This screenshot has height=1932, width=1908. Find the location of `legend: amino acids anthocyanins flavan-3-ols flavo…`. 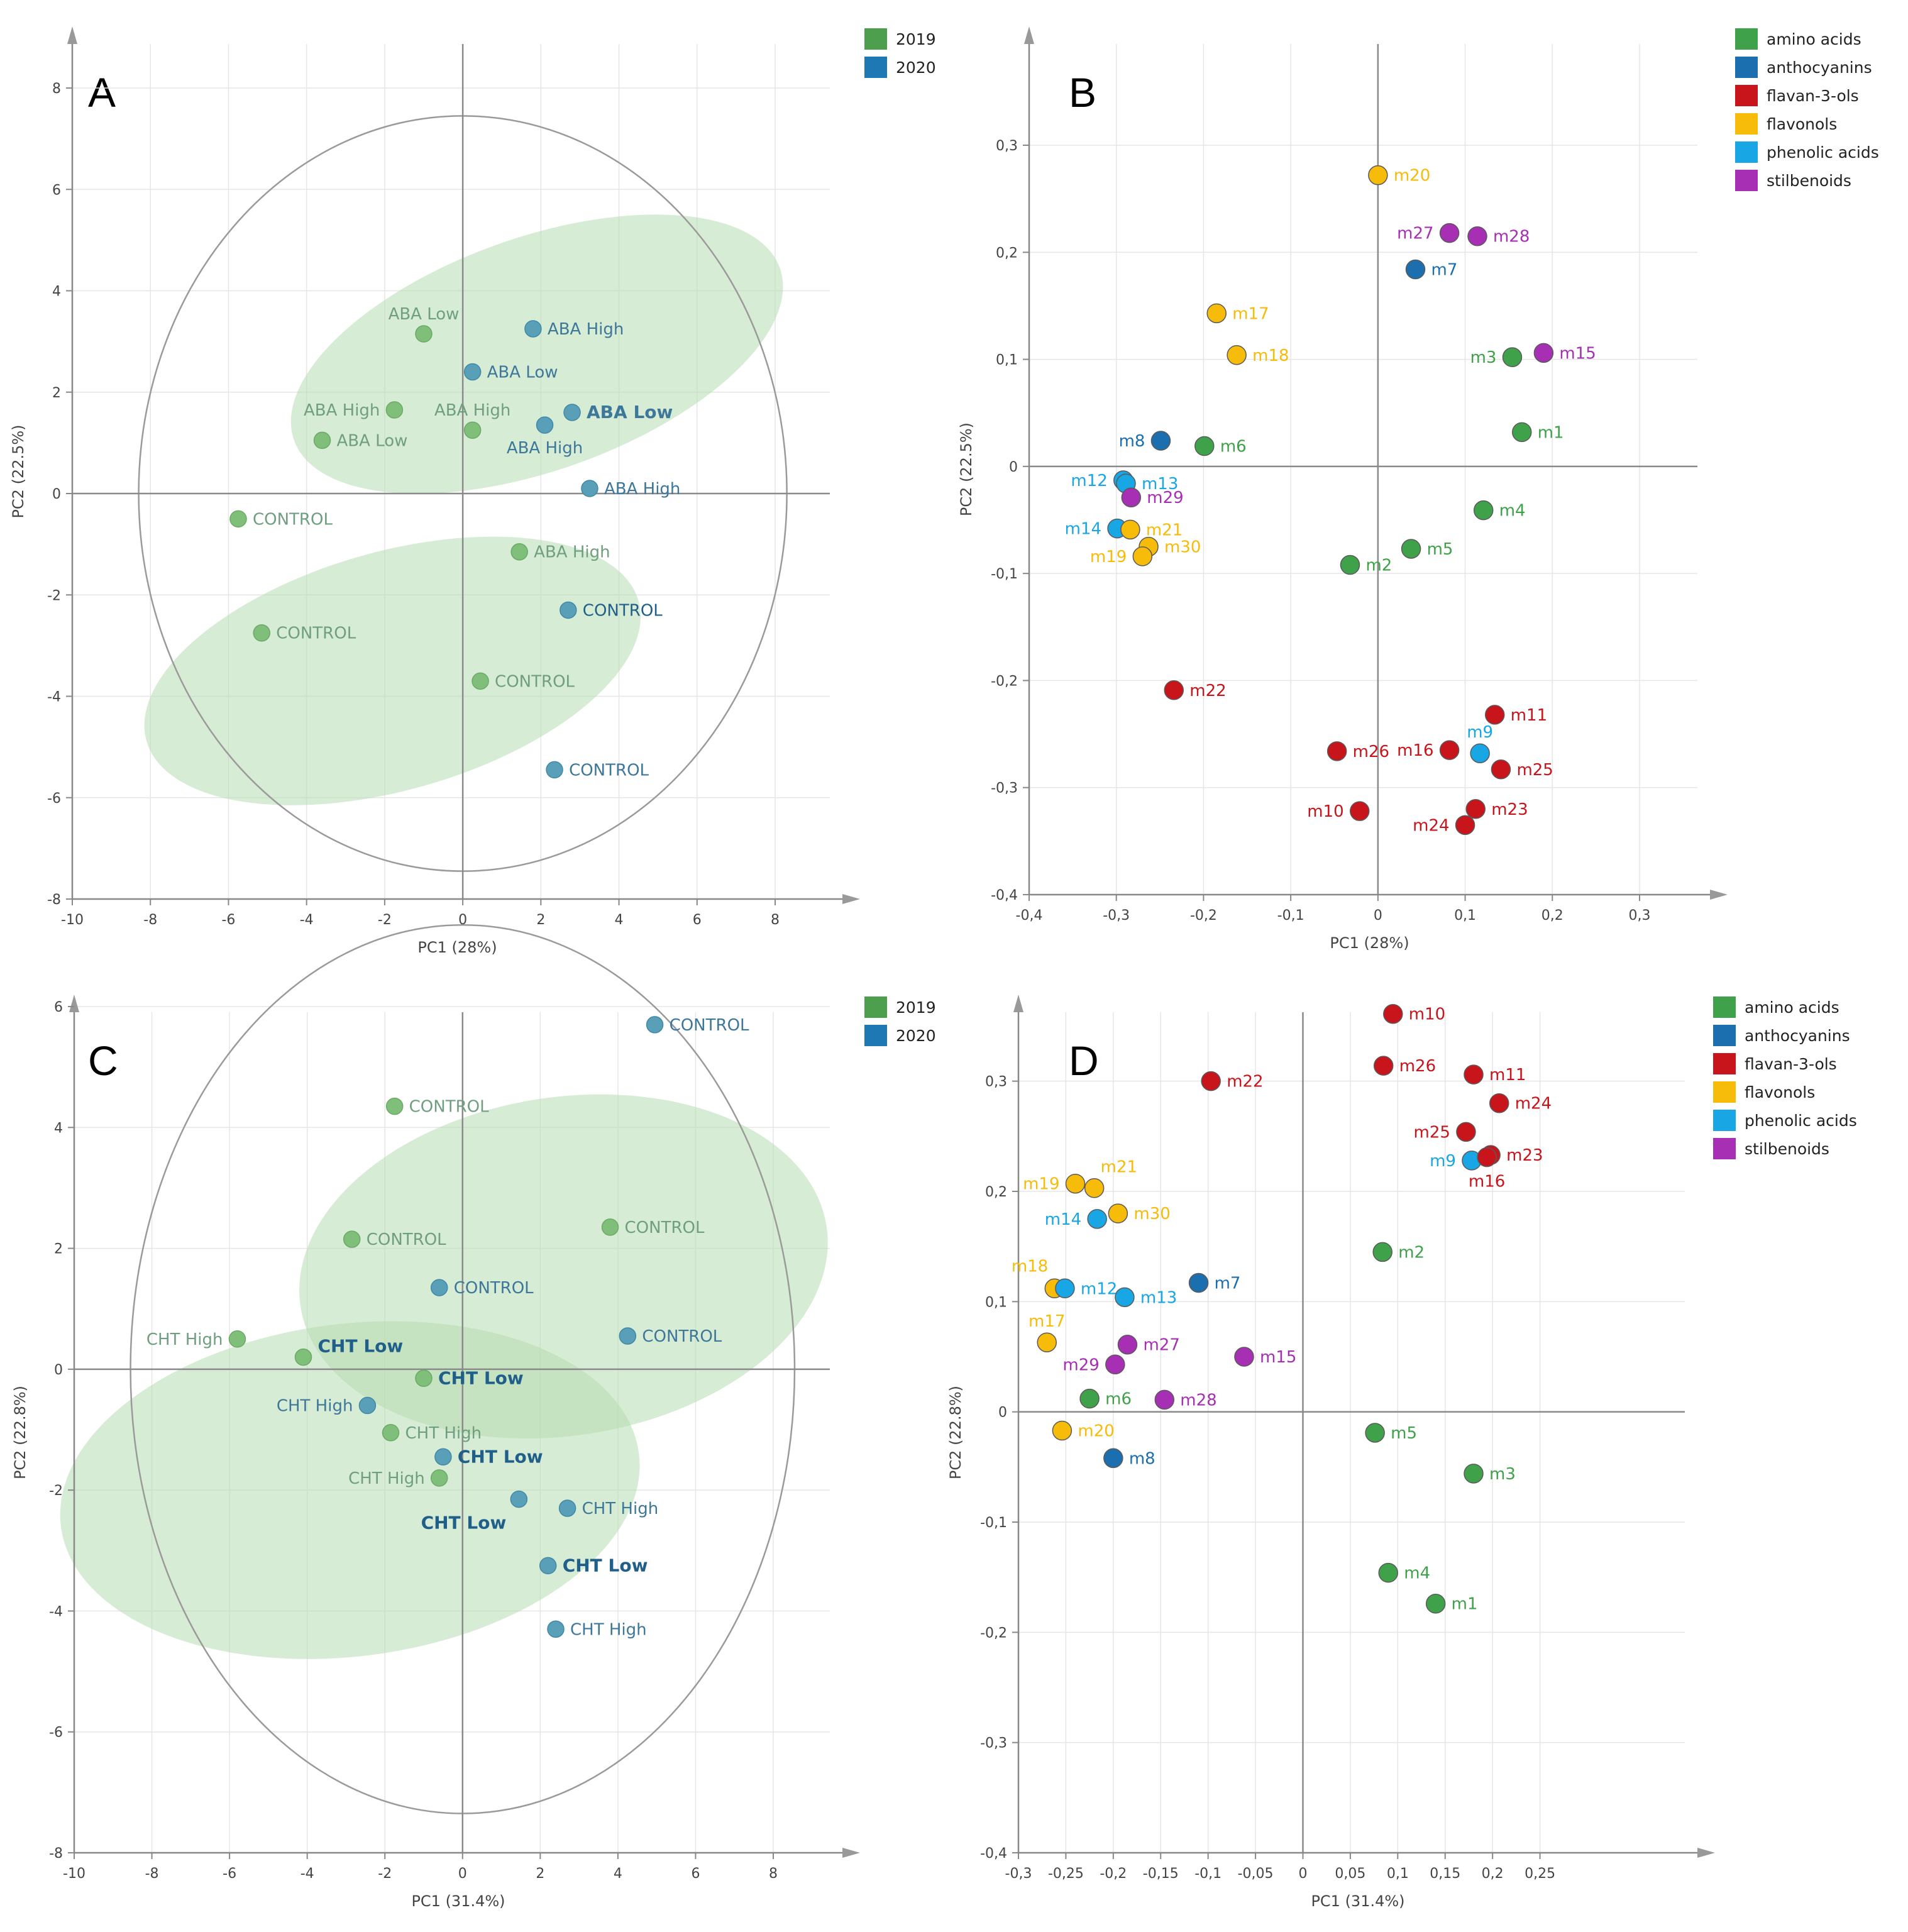

legend: amino acids anthocyanins flavan-3-ols flavo… is located at coordinates (1785, 1077).